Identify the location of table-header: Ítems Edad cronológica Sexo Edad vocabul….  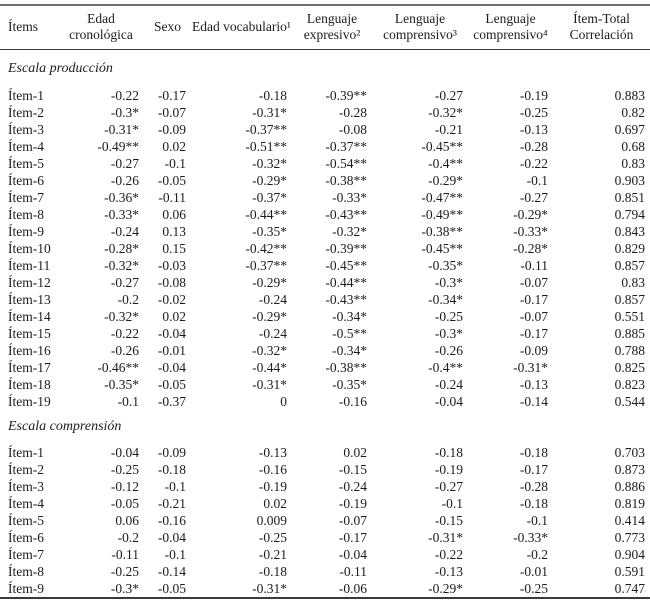
(325, 27).